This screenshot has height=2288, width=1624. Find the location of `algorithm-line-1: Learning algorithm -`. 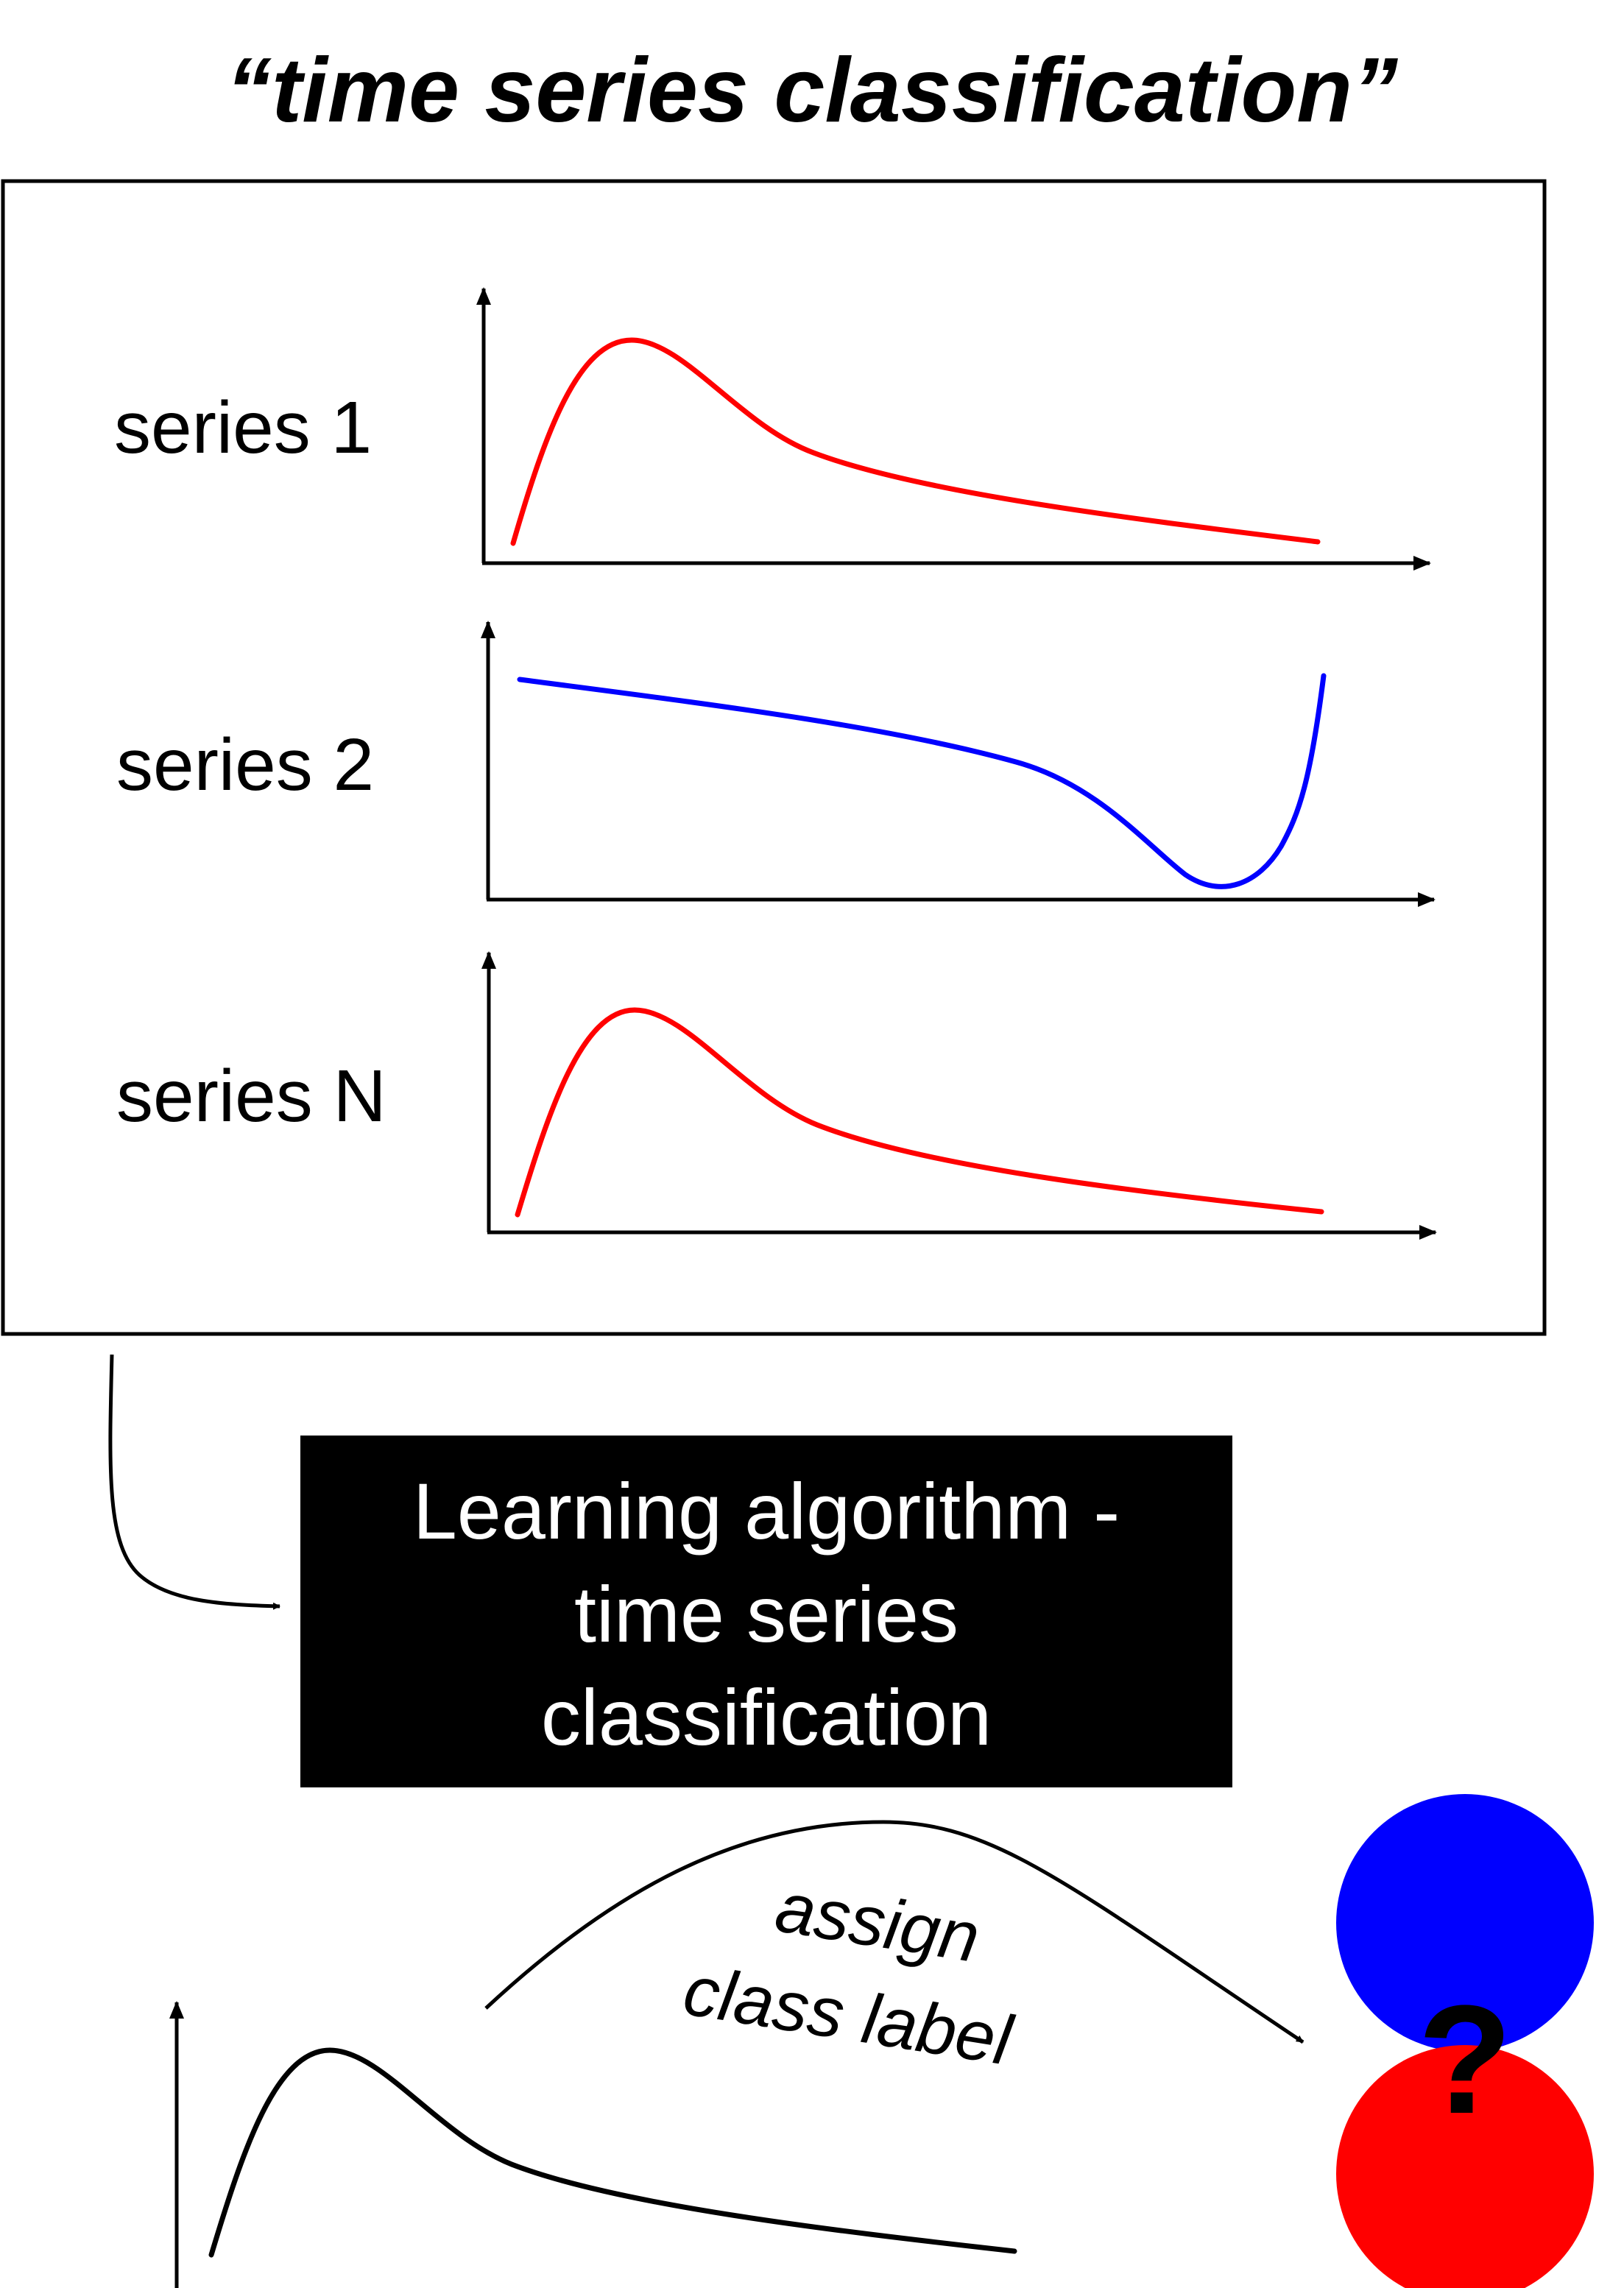

algorithm-line-1: Learning algorithm - is located at coordinates (766, 1511).